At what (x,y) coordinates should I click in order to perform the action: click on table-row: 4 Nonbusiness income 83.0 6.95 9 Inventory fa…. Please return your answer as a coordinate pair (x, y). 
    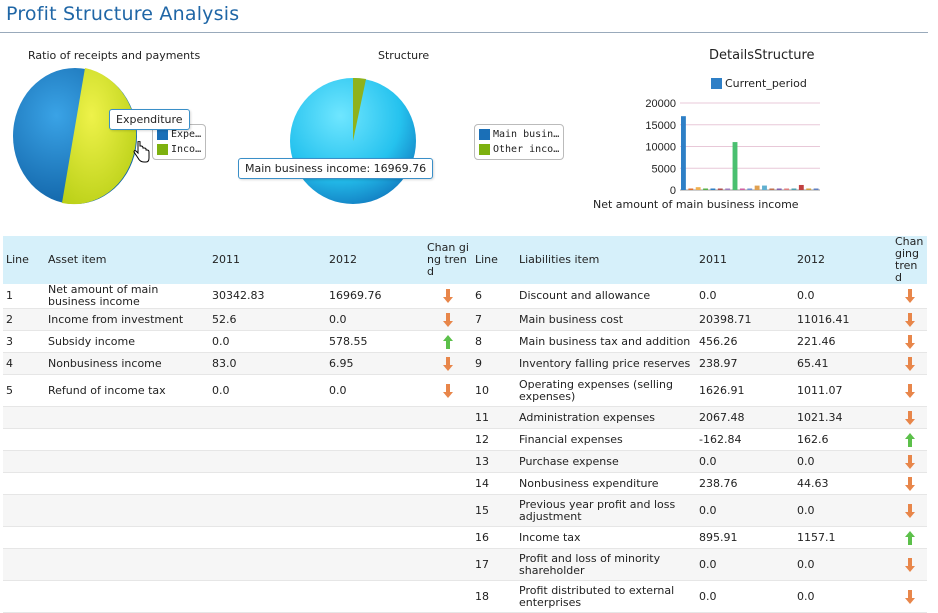
    Looking at the image, I should click on (465, 363).